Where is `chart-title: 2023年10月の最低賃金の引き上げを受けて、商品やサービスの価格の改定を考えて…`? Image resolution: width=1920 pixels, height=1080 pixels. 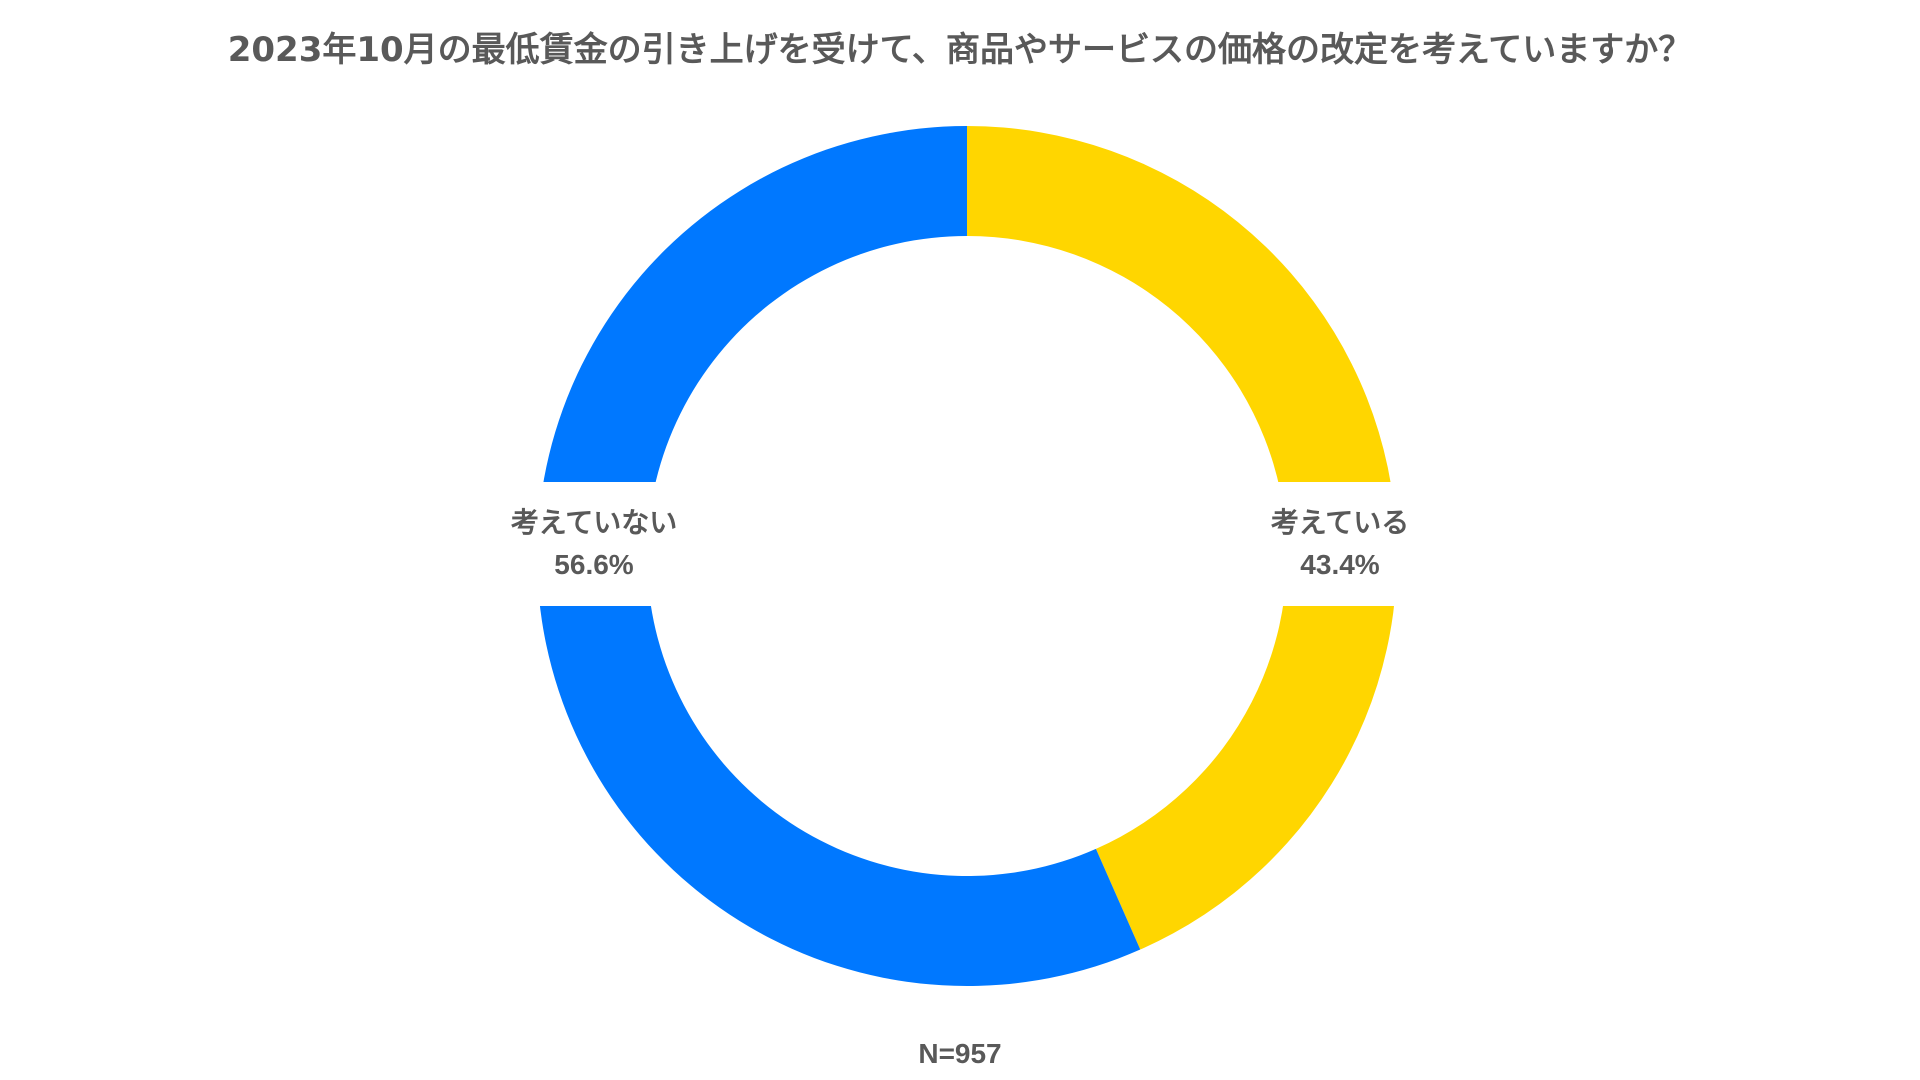
chart-title: 2023年10月の最低賃金の引き上げを受けて、商品やサービスの価格の改定を考えて… is located at coordinates (960, 50).